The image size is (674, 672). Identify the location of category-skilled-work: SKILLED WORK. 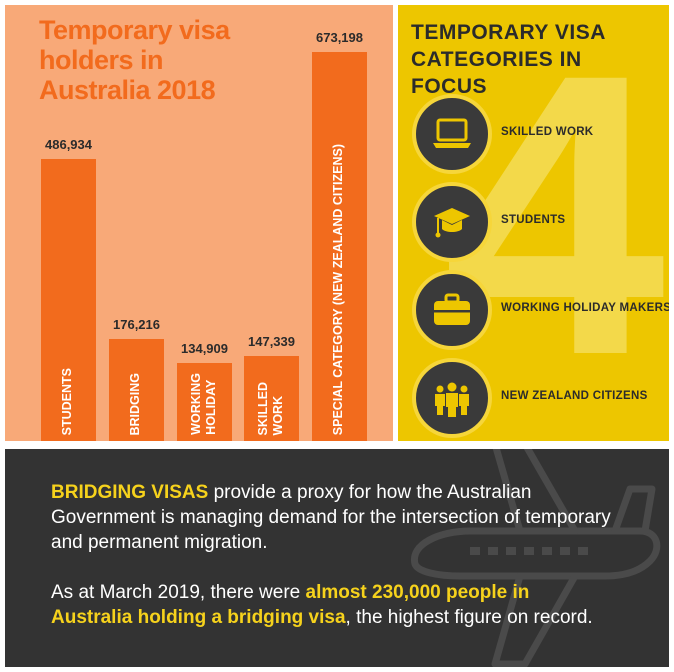
(539, 134).